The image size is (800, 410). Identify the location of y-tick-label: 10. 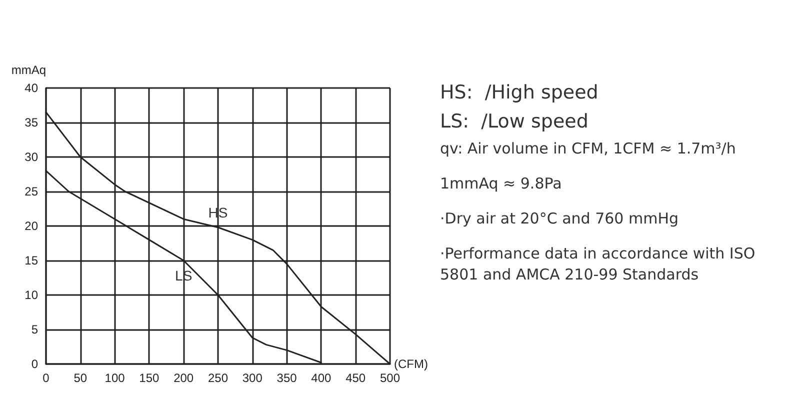
(31, 295).